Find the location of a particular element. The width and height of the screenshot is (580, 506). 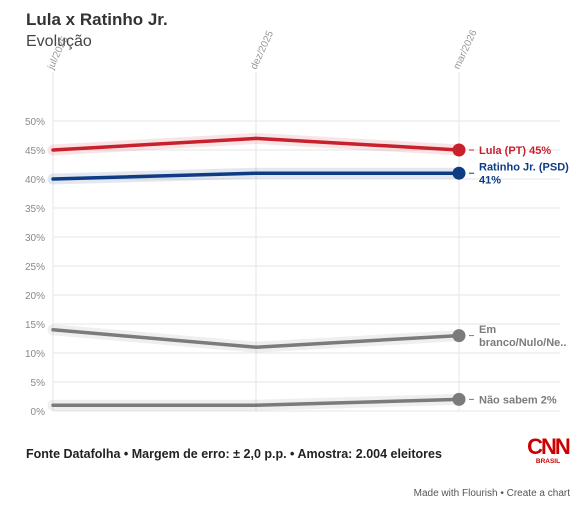

y-tick-label: 15% is located at coordinates (35, 325).